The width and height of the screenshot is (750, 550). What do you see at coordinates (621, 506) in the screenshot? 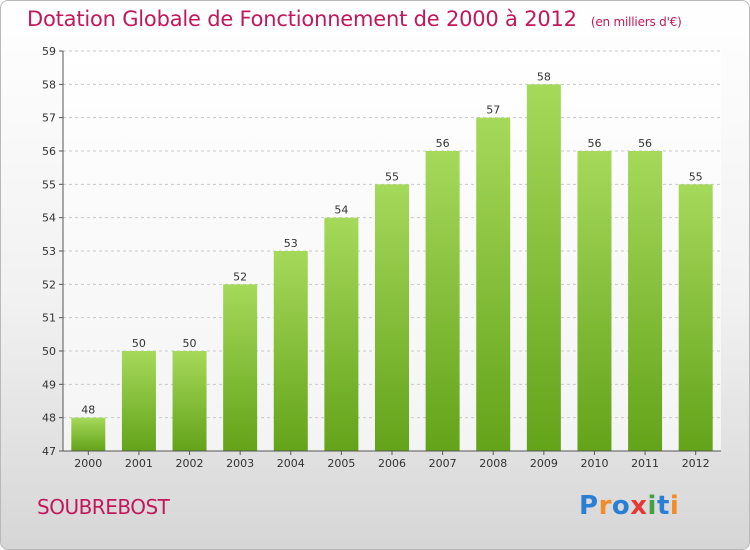
I see `logo-letter: o` at bounding box center [621, 506].